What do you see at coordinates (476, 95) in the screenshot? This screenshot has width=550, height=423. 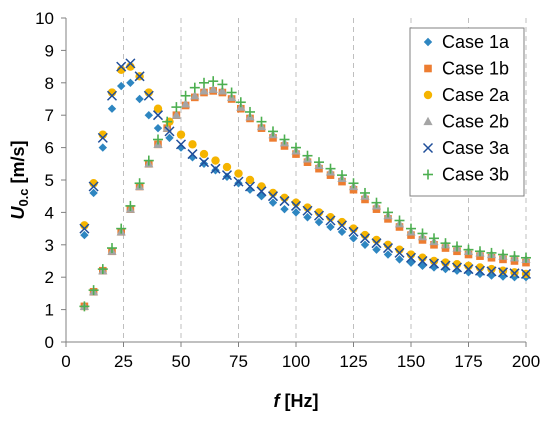 I see `legend-label: Case 2a` at bounding box center [476, 95].